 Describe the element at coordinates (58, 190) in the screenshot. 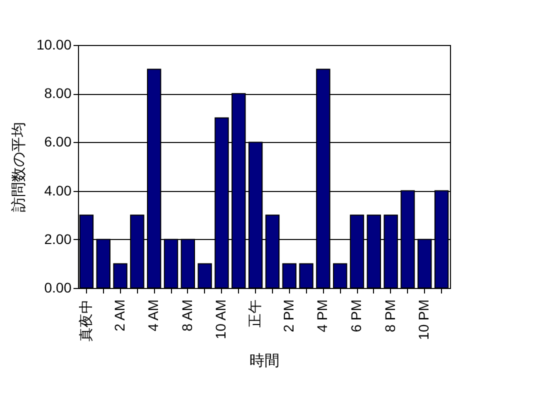

I see `y-tick-label: 4.00` at that location.